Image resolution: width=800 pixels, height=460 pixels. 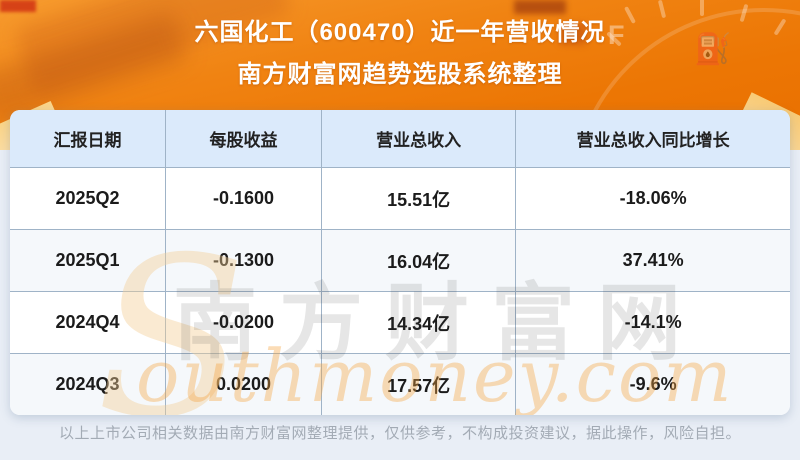 I want to click on eps-cell: 0.0200, so click(x=244, y=384).